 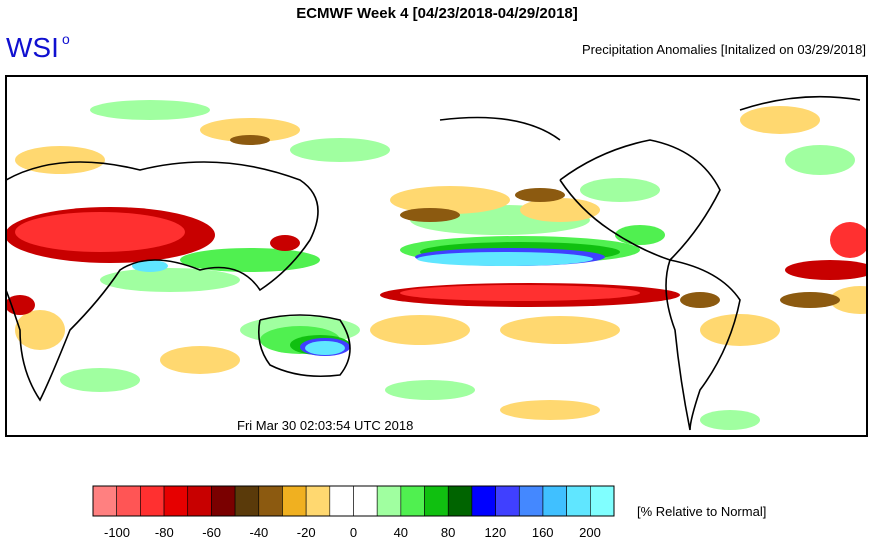 What do you see at coordinates (543, 532) in the screenshot?
I see `colorbar-label: 160` at bounding box center [543, 532].